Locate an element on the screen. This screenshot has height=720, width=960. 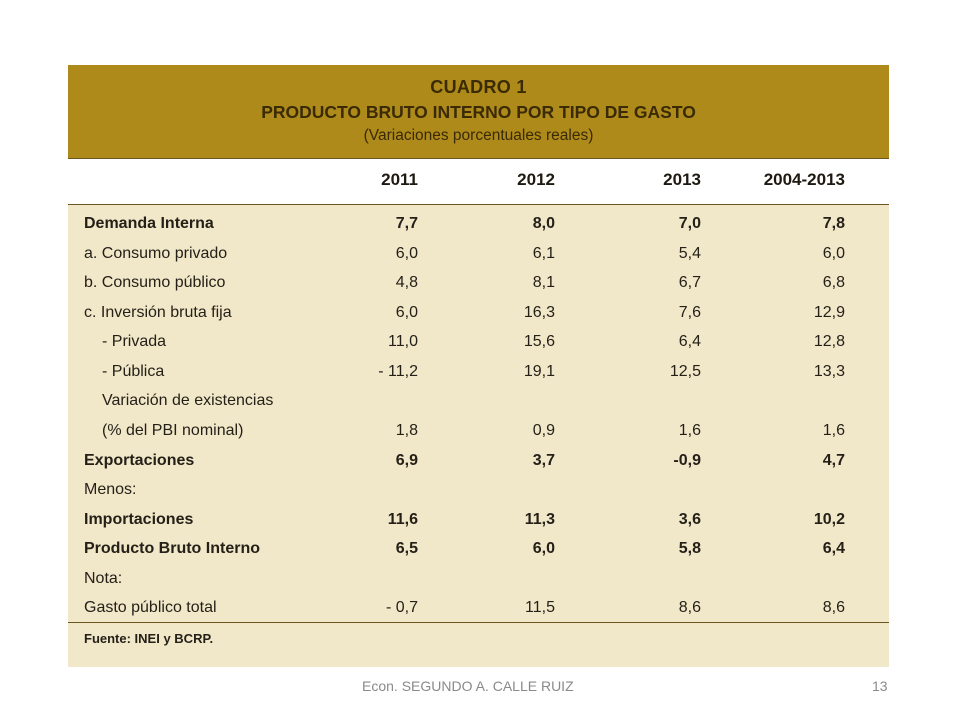
row-label: Producto Bruto Interno is located at coordinates (172, 548).